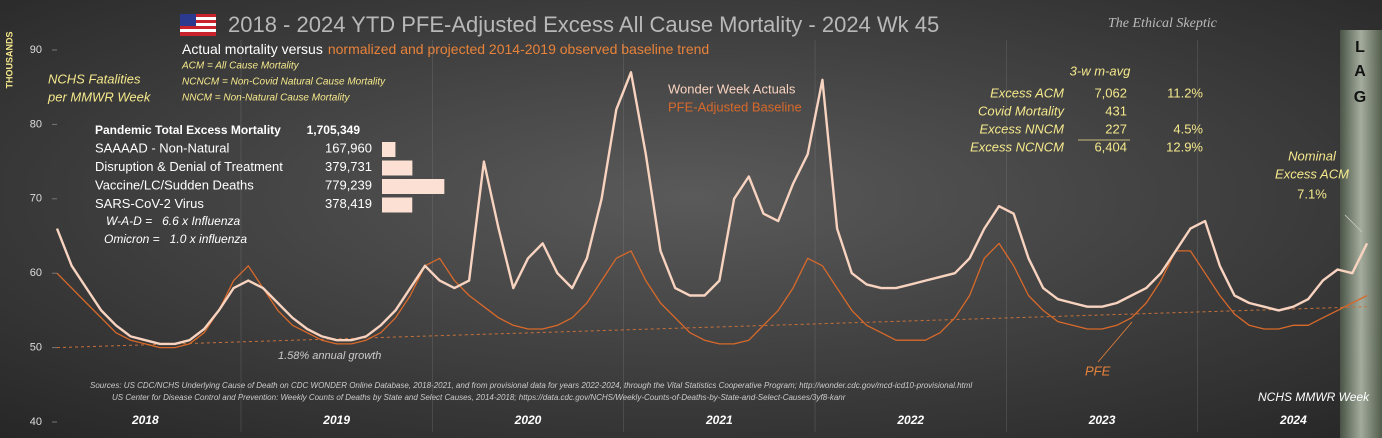 The width and height of the screenshot is (1382, 438). Describe the element at coordinates (329, 356) in the screenshot. I see `trend-label: 1.58% annual growth` at that location.